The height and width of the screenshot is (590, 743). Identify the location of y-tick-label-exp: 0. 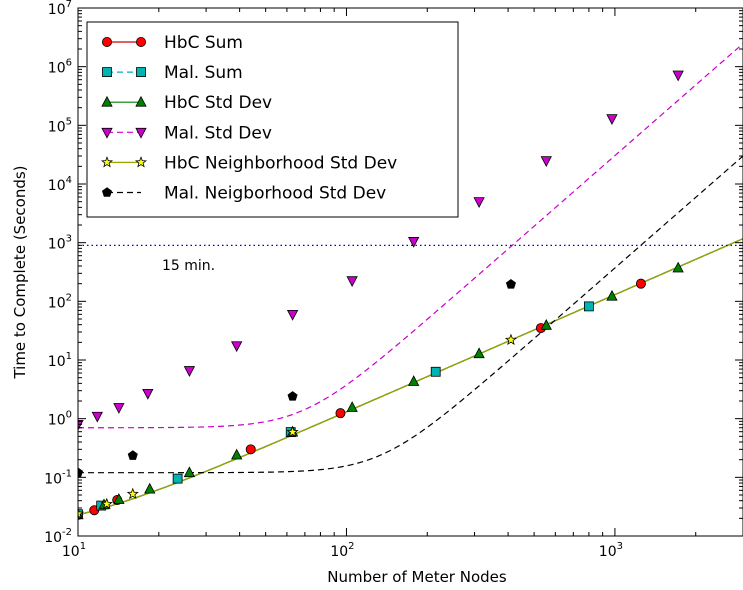
(69, 415).